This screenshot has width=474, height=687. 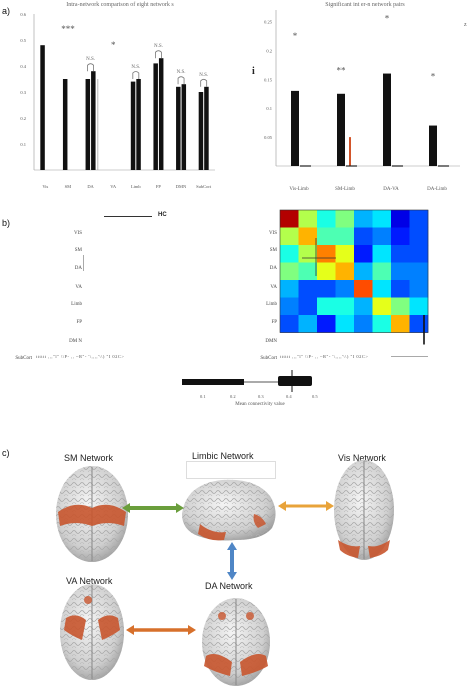 I want to click on heatmap-grid, so click(x=354, y=283).